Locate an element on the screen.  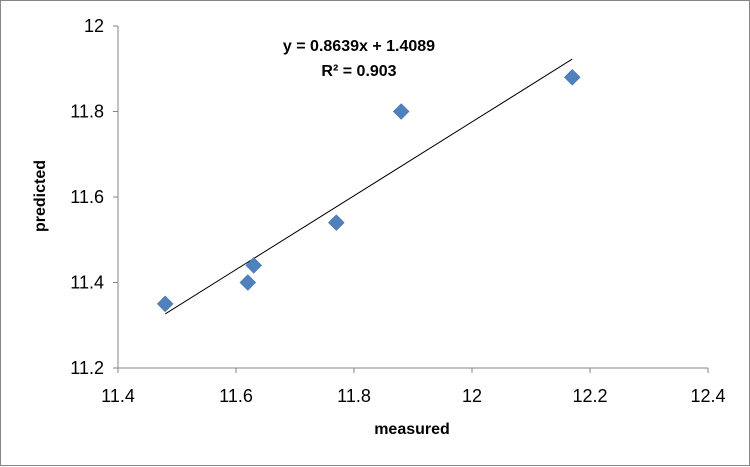
x-tick-label: 11.6 is located at coordinates (236, 396).